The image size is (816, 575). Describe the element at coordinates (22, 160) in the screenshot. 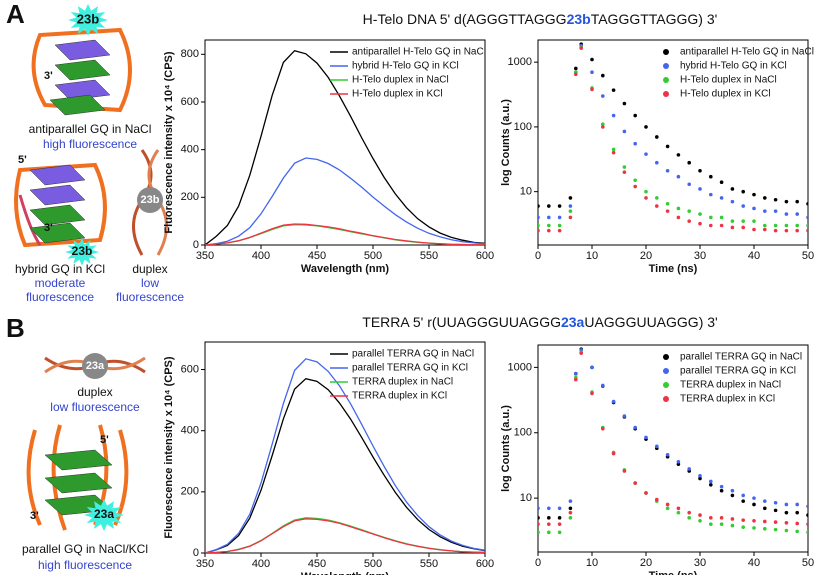

I see `strand-end: 5'` at that location.